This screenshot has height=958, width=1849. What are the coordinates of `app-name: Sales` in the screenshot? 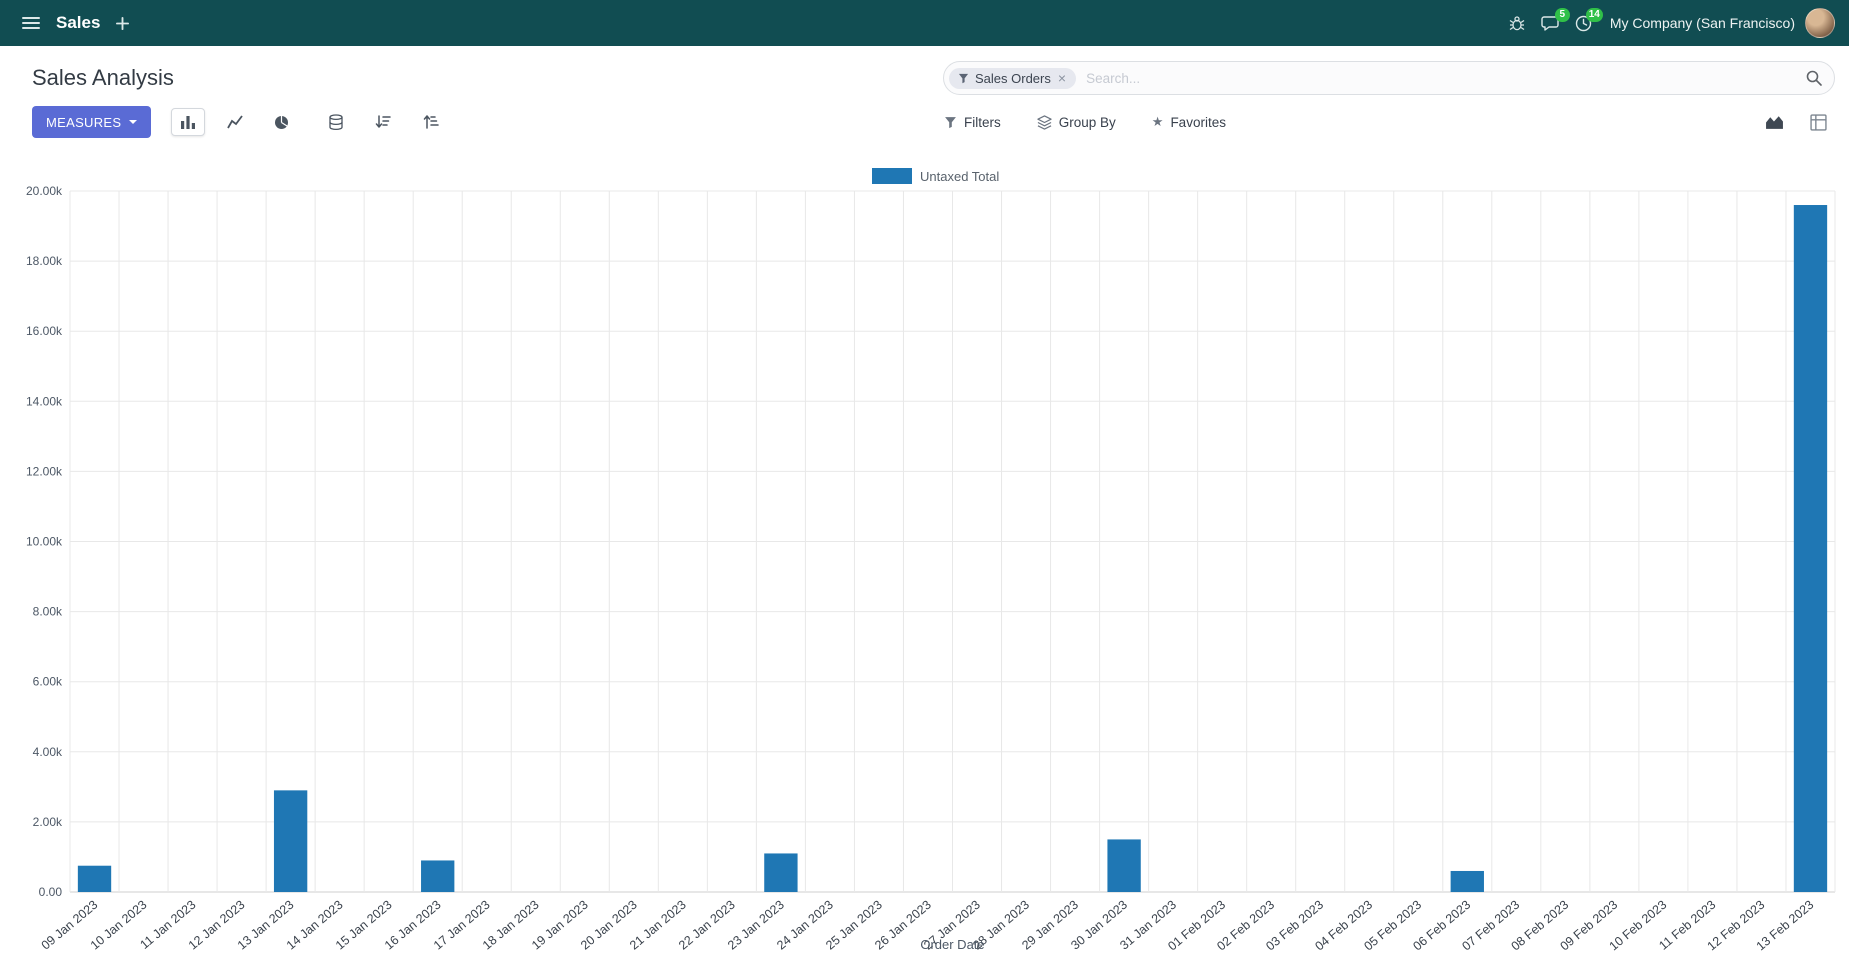 It's located at (78, 23).